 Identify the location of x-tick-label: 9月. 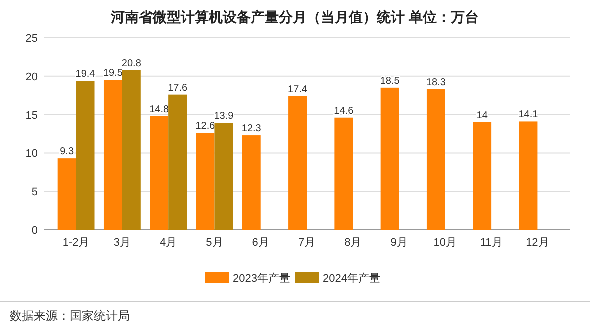
(399, 243).